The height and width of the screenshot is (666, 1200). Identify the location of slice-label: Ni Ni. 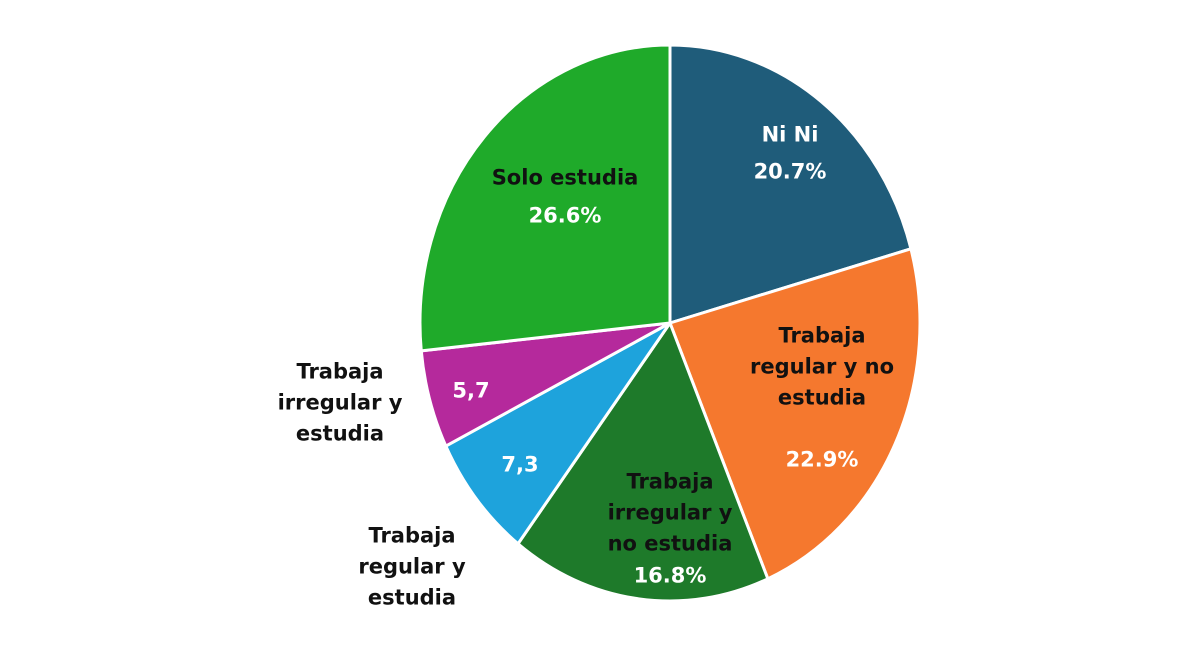
(790, 134).